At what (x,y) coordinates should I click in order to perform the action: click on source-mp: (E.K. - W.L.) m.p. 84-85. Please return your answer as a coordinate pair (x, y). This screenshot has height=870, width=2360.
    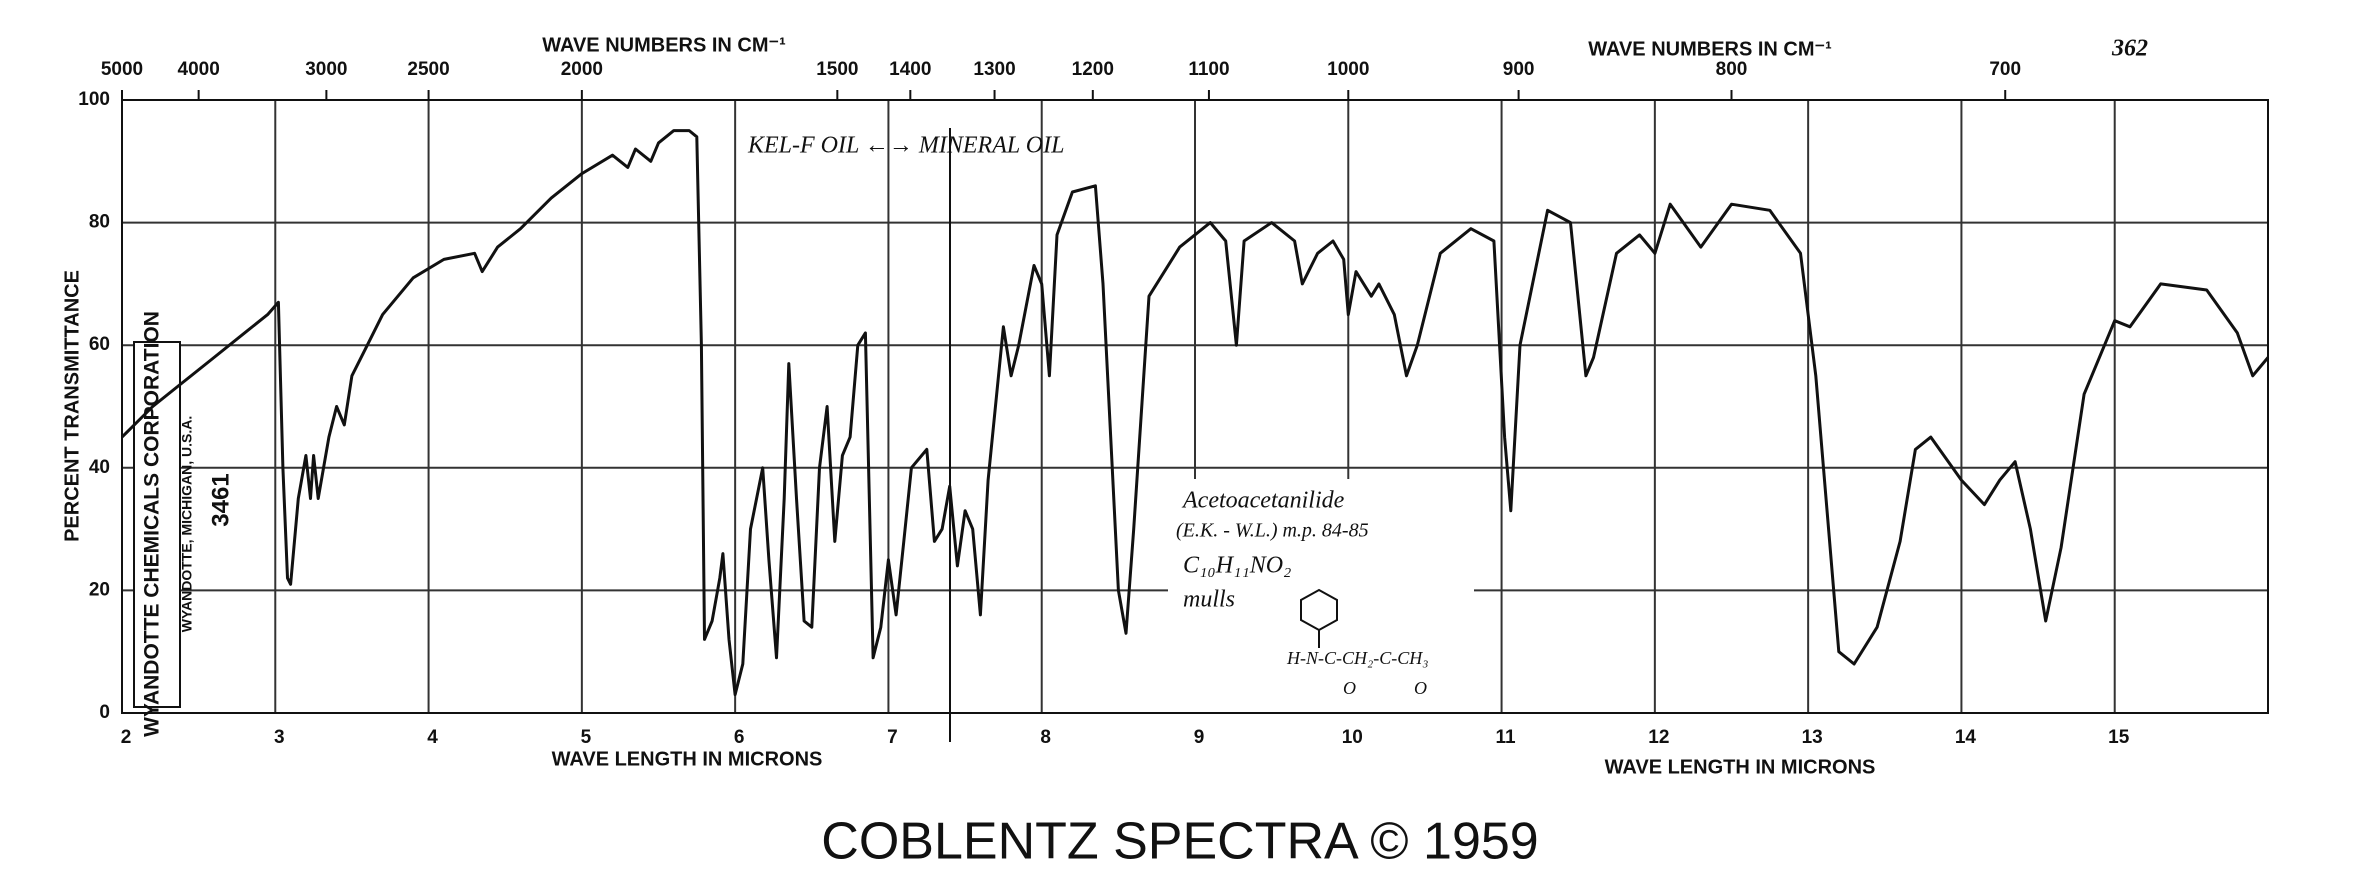
    Looking at the image, I should click on (1272, 531).